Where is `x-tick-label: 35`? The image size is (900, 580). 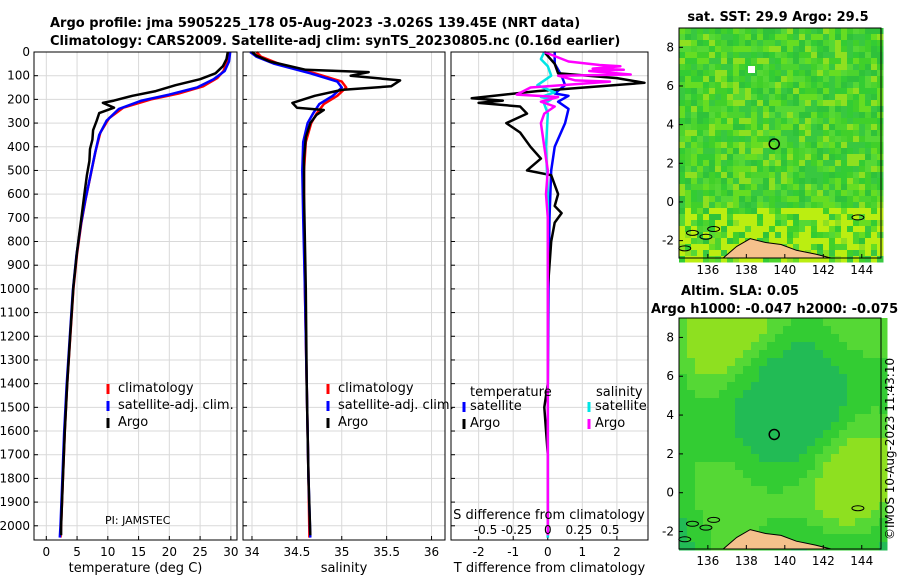 x-tick-label: 35 is located at coordinates (341, 552).